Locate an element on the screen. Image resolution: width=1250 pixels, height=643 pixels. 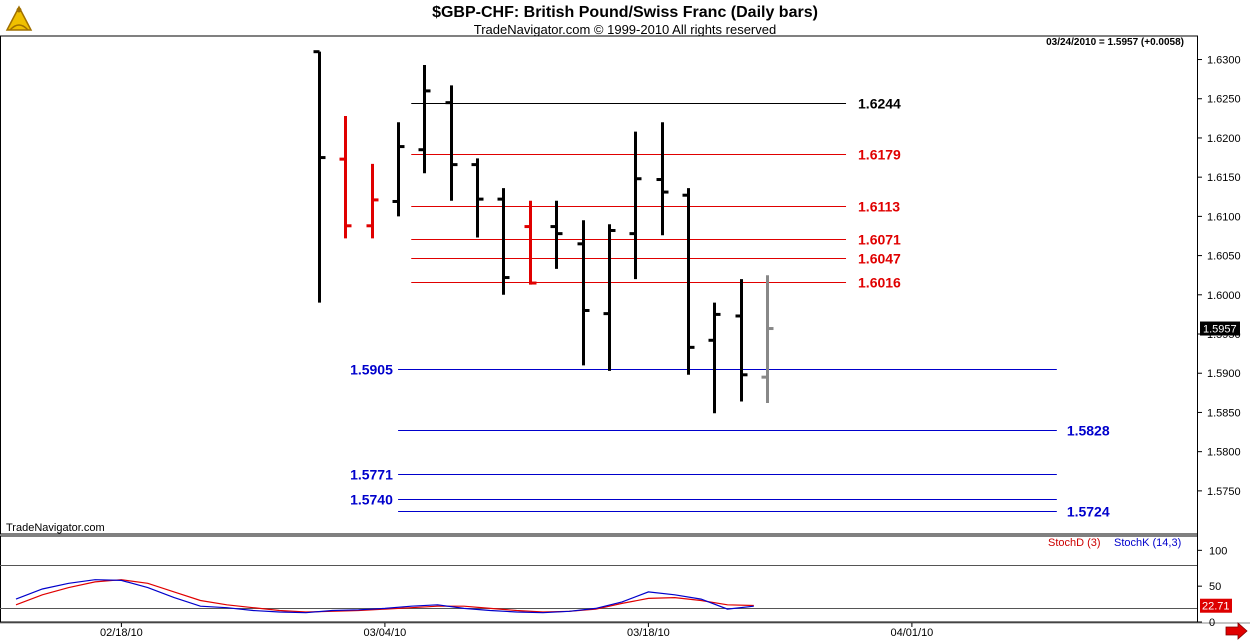
y-tick-label: 1.6250 is located at coordinates (1224, 100).